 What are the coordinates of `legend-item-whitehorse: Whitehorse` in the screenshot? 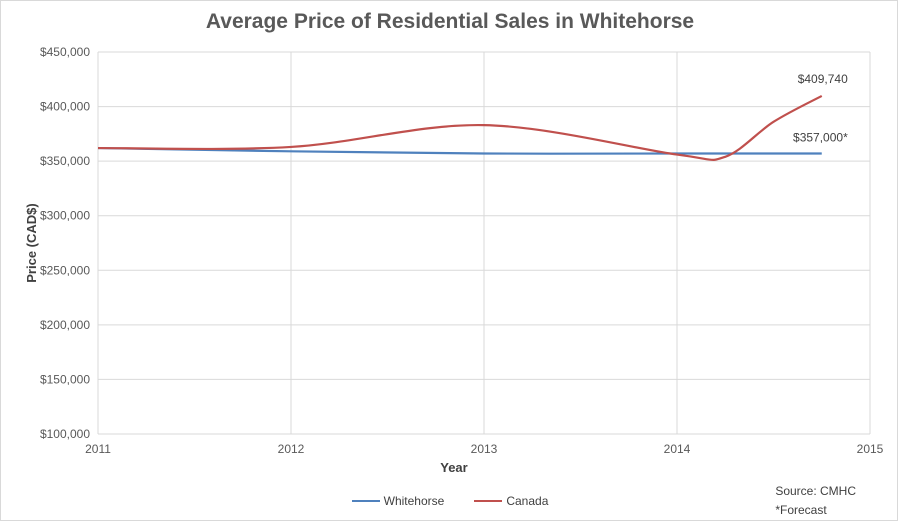 It's located at (398, 501).